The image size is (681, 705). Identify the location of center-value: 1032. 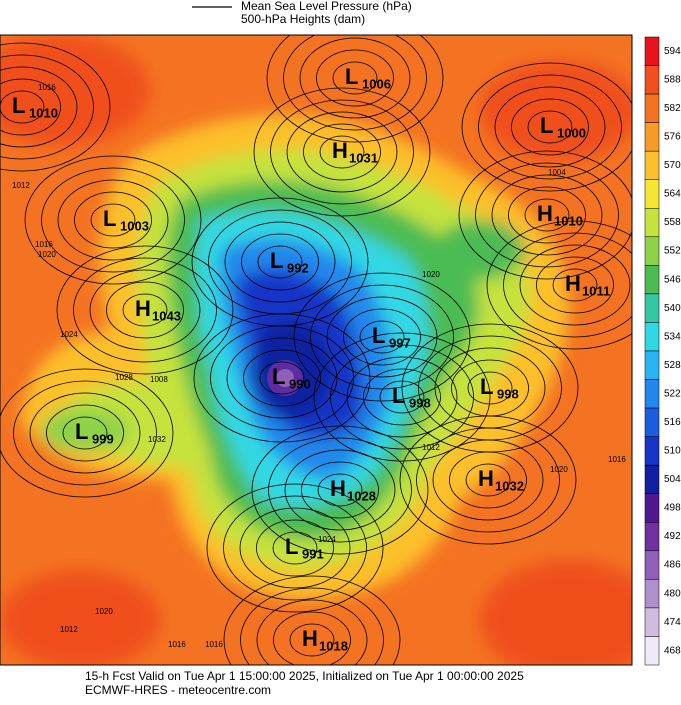
(509, 485).